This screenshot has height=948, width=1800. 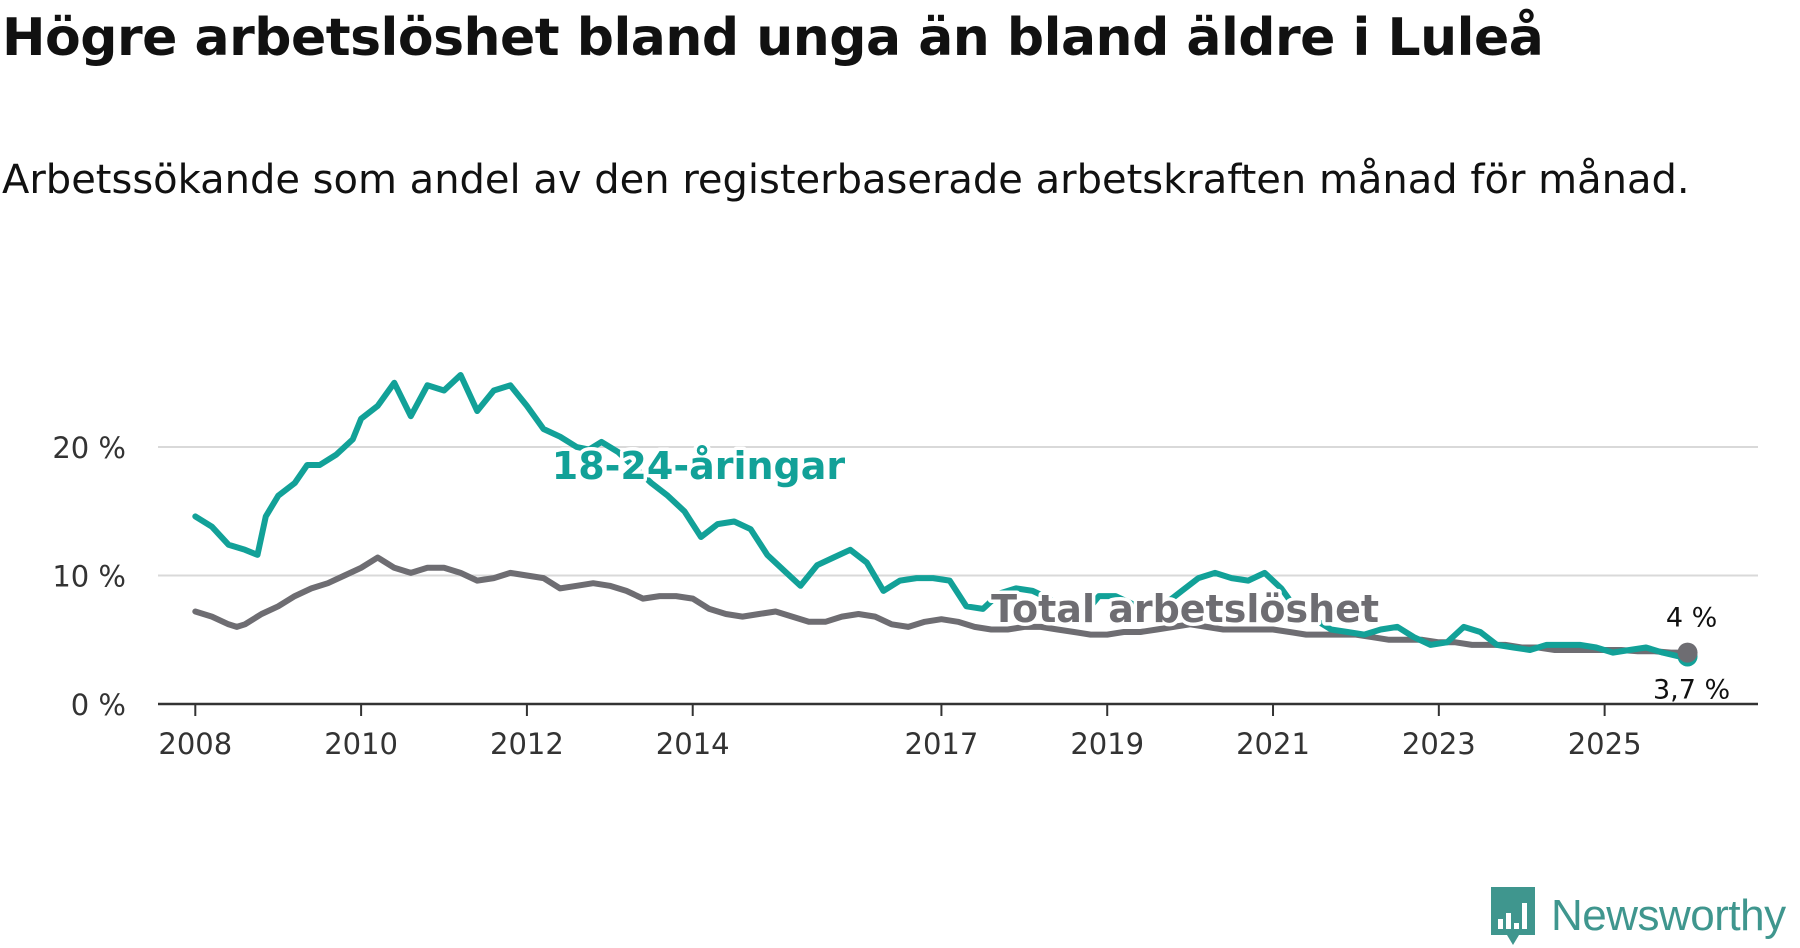 I want to click on y-tick-label: 20 %, so click(x=89, y=448).